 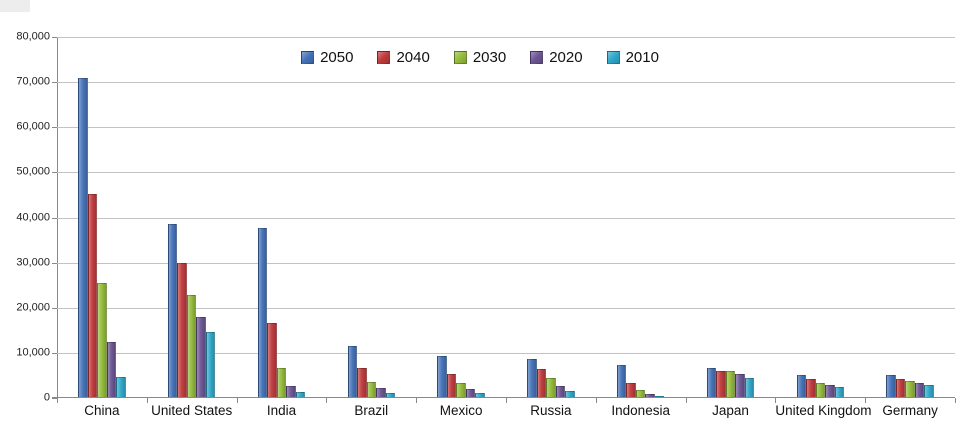 I want to click on bar-2010-india, so click(x=300, y=394).